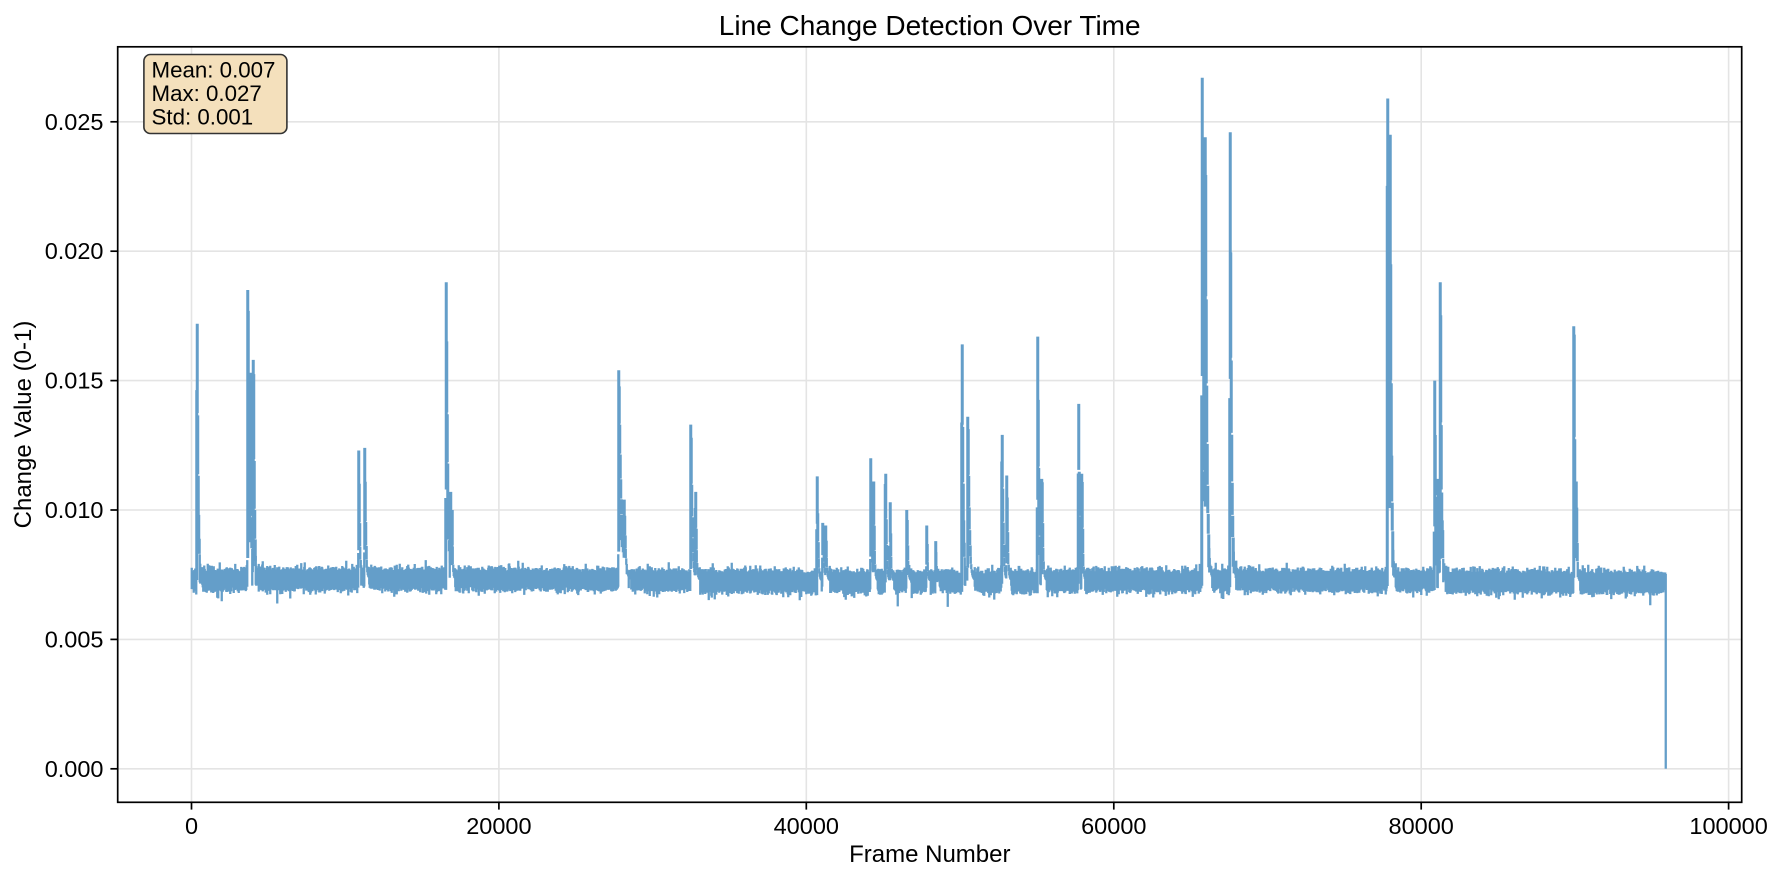 This screenshot has width=1782, height=881. What do you see at coordinates (207, 93) in the screenshot?
I see `svg-text: Max: 0.027` at bounding box center [207, 93].